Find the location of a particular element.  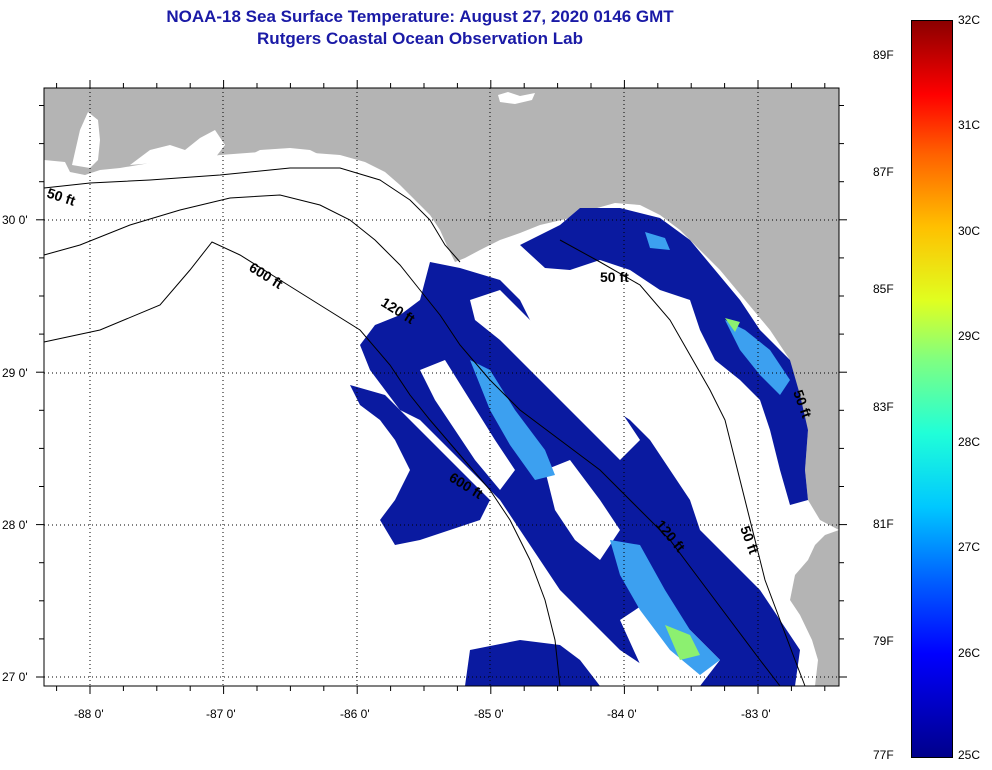

lat-label-27: 27 0' is located at coordinates (15, 677).